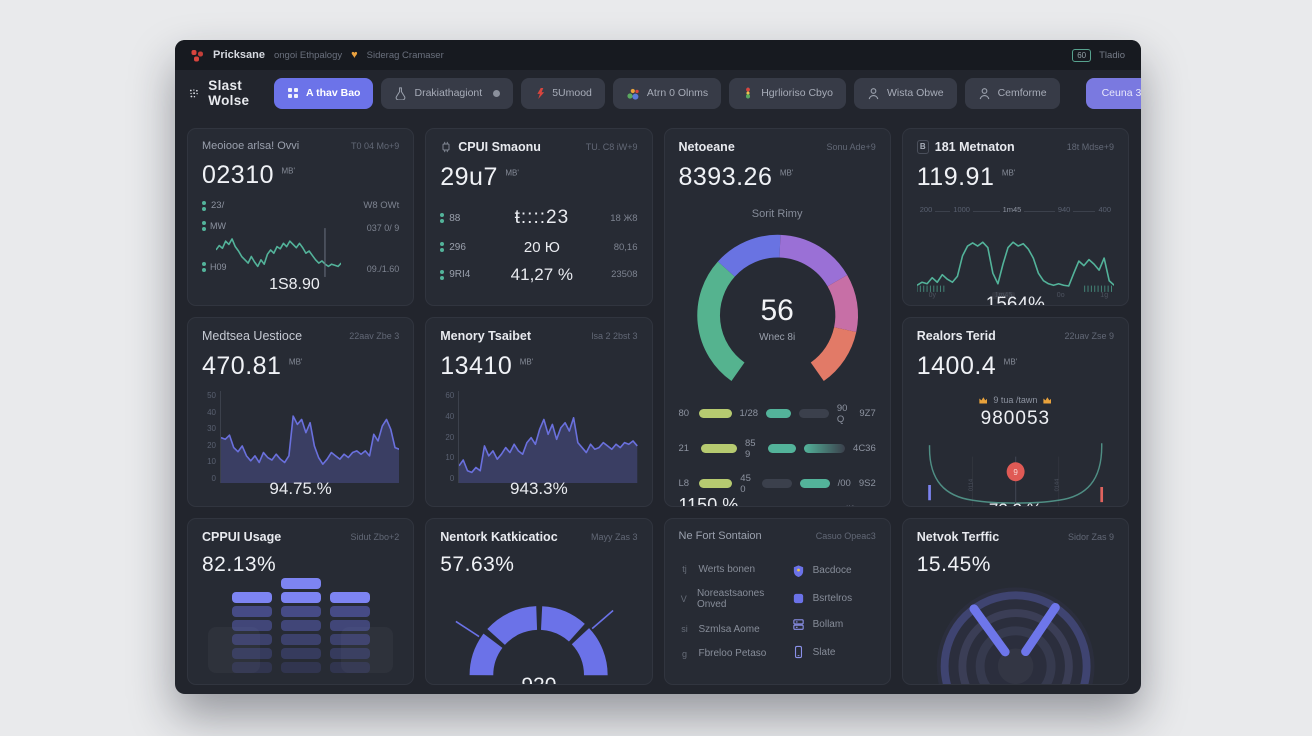 The image size is (1312, 736). What do you see at coordinates (1090, 147) in the screenshot?
I see `card-meta: 18t Mdse+9` at bounding box center [1090, 147].